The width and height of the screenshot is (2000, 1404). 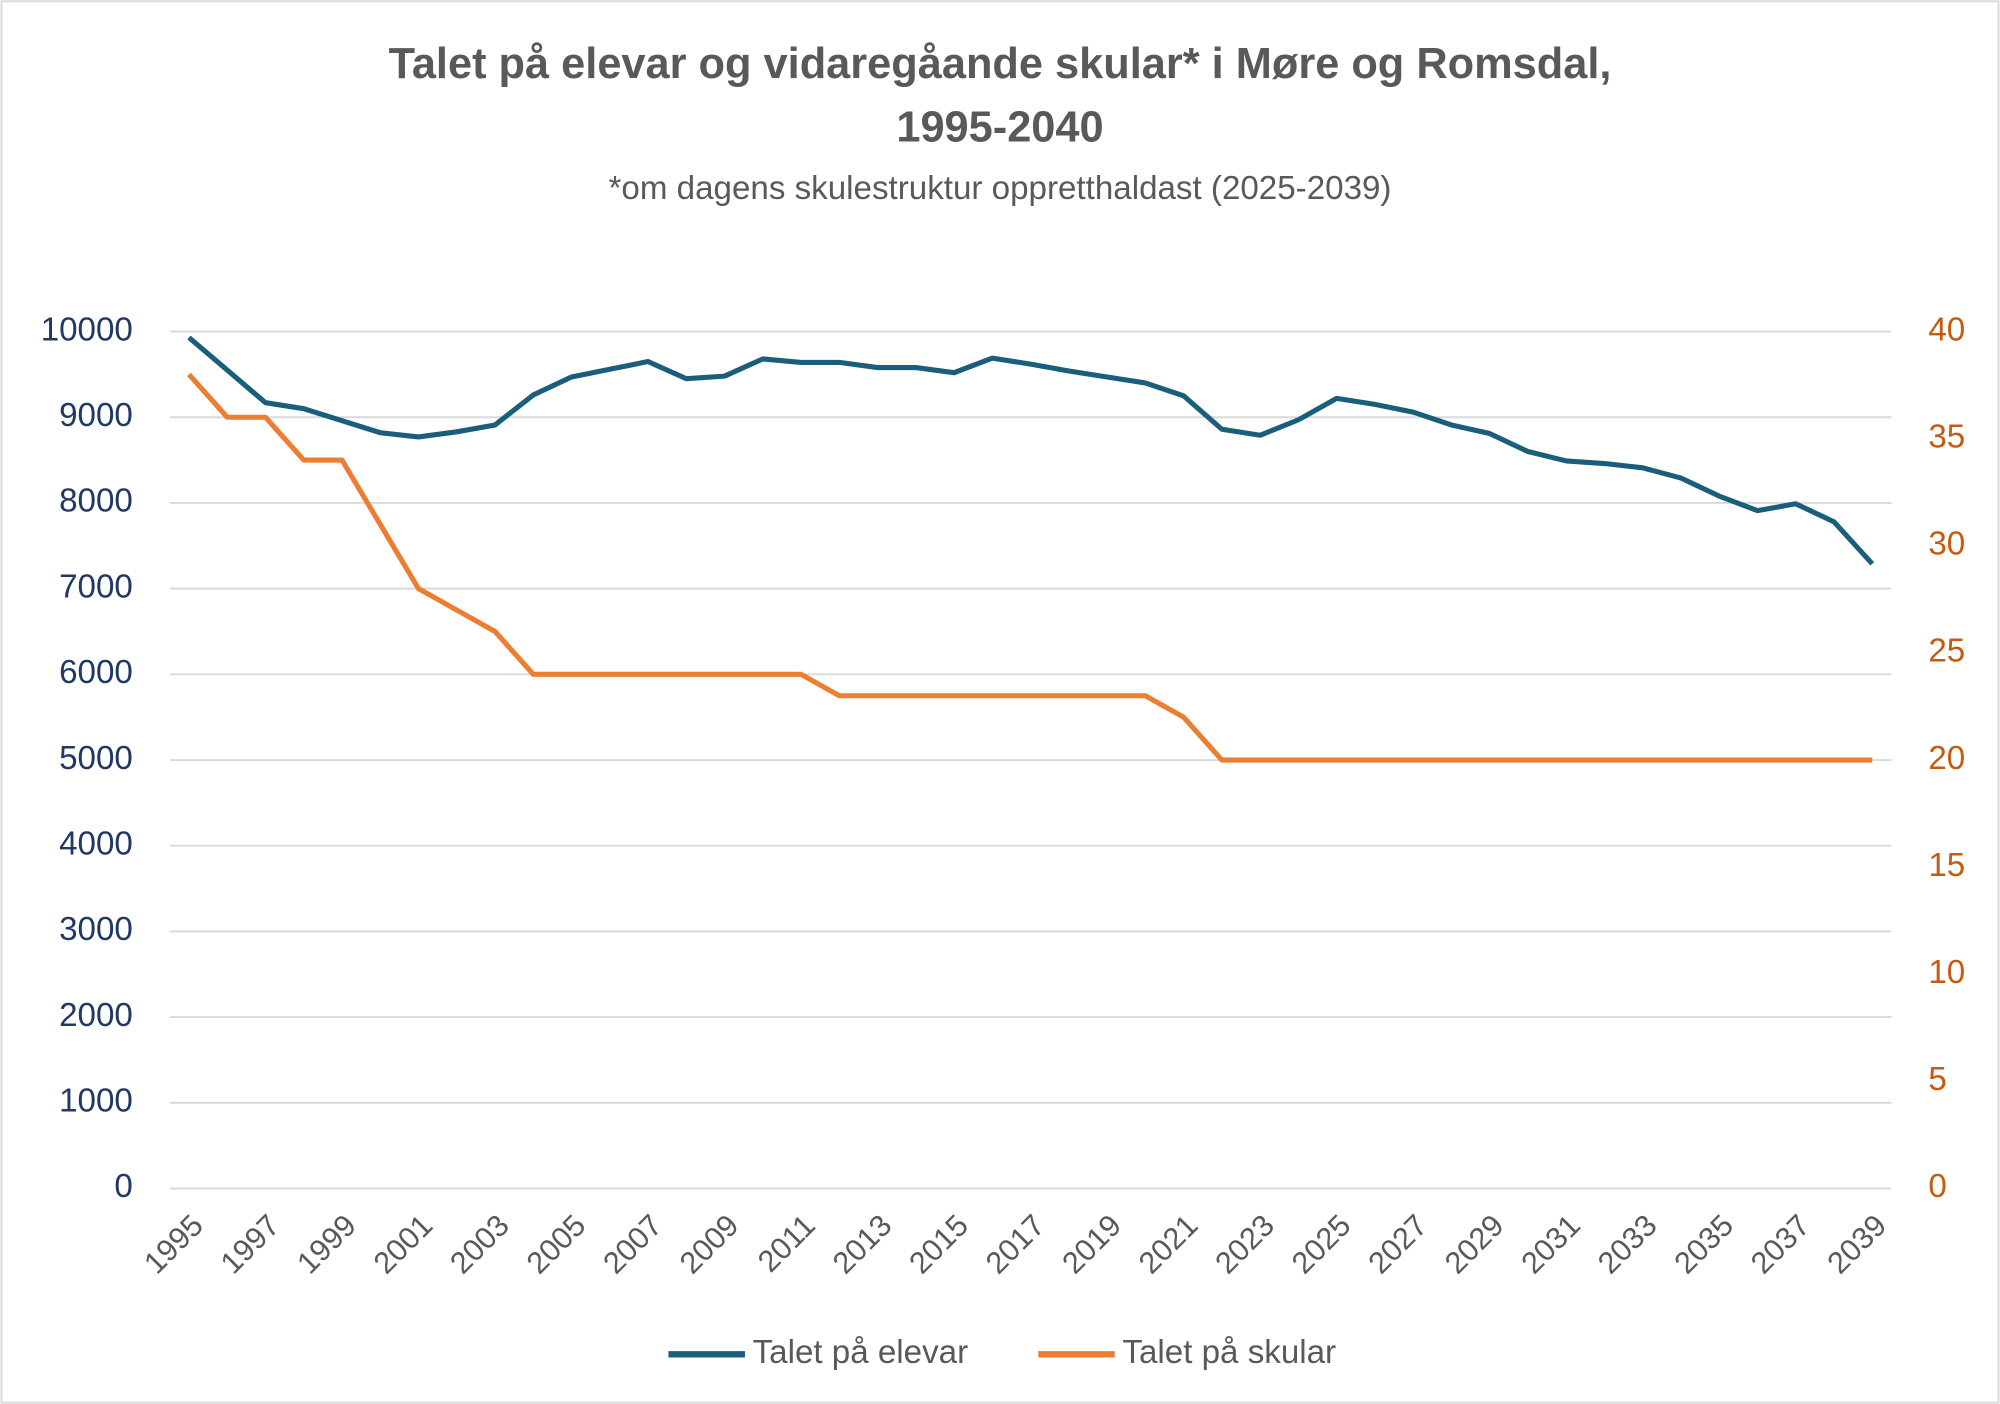 What do you see at coordinates (1031, 450) in the screenshot?
I see `series-line` at bounding box center [1031, 450].